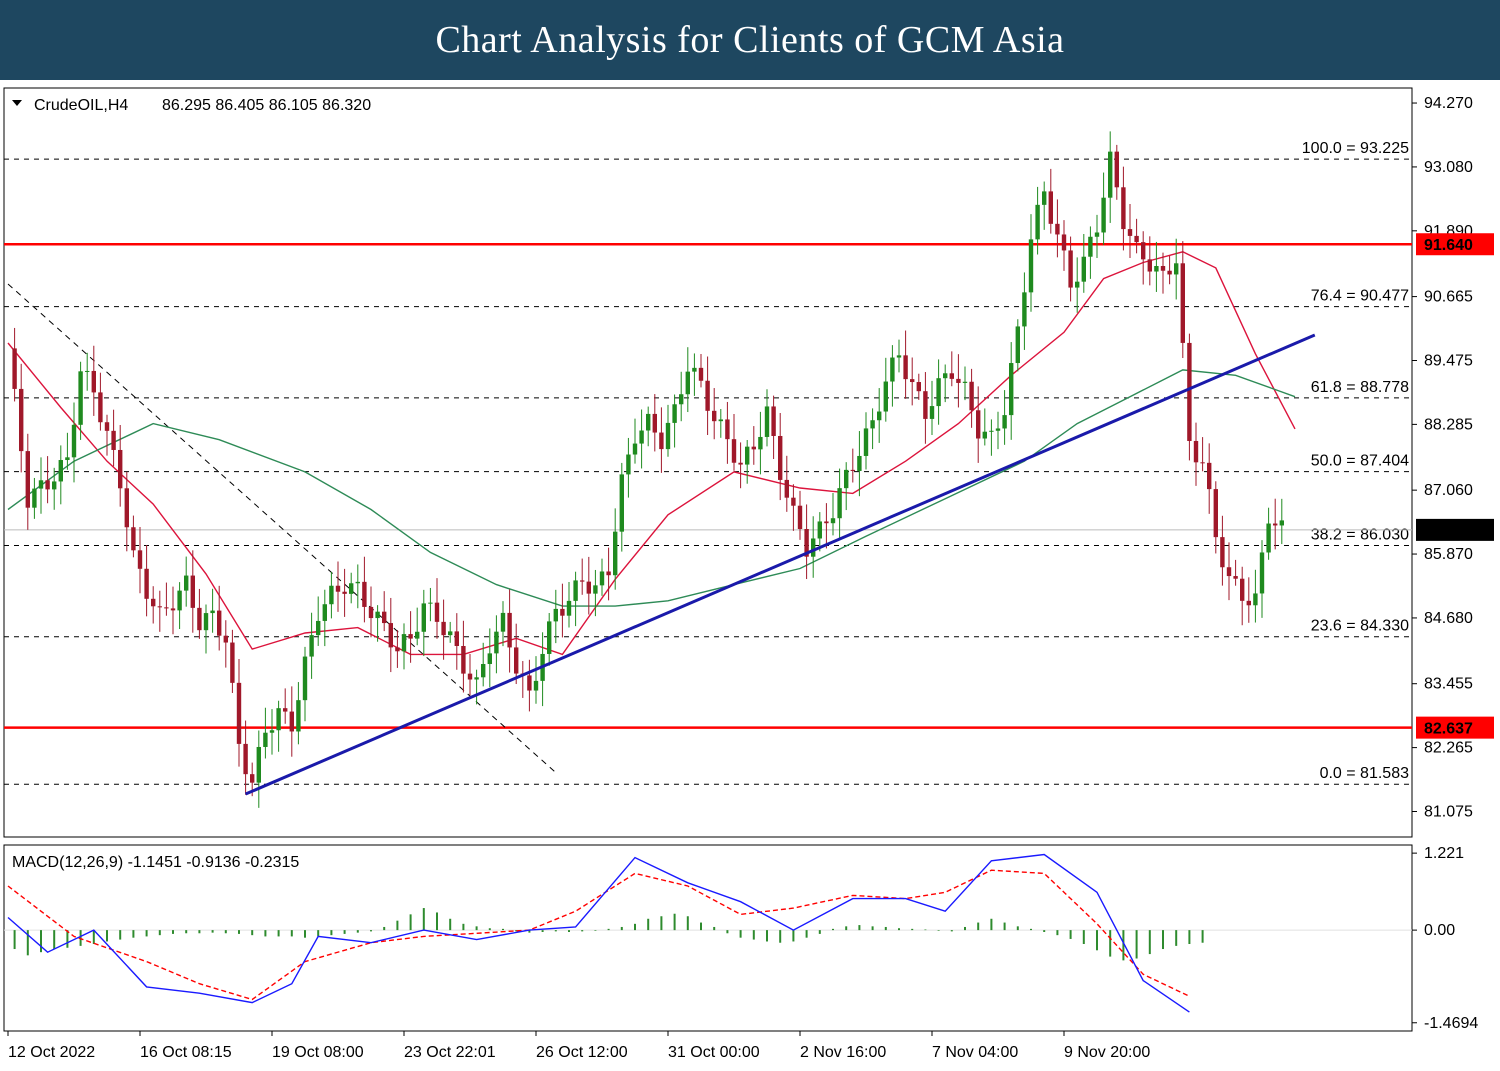 This screenshot has width=1500, height=1071. What do you see at coordinates (1448, 490) in the screenshot?
I see `price-tick-label: 87.060` at bounding box center [1448, 490].